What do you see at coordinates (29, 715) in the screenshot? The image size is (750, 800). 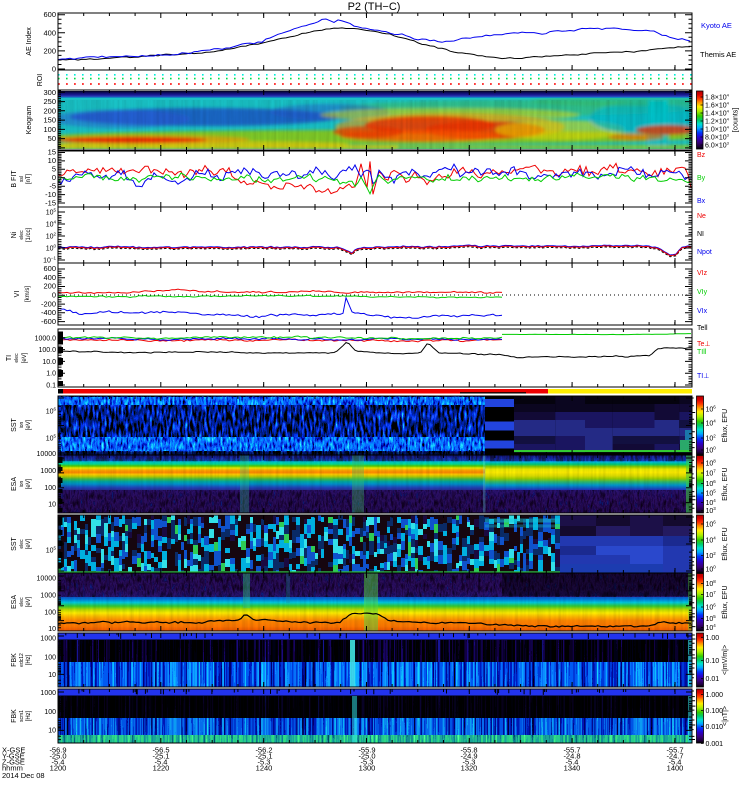 I see `svg-text: [Hz]` at bounding box center [29, 715].